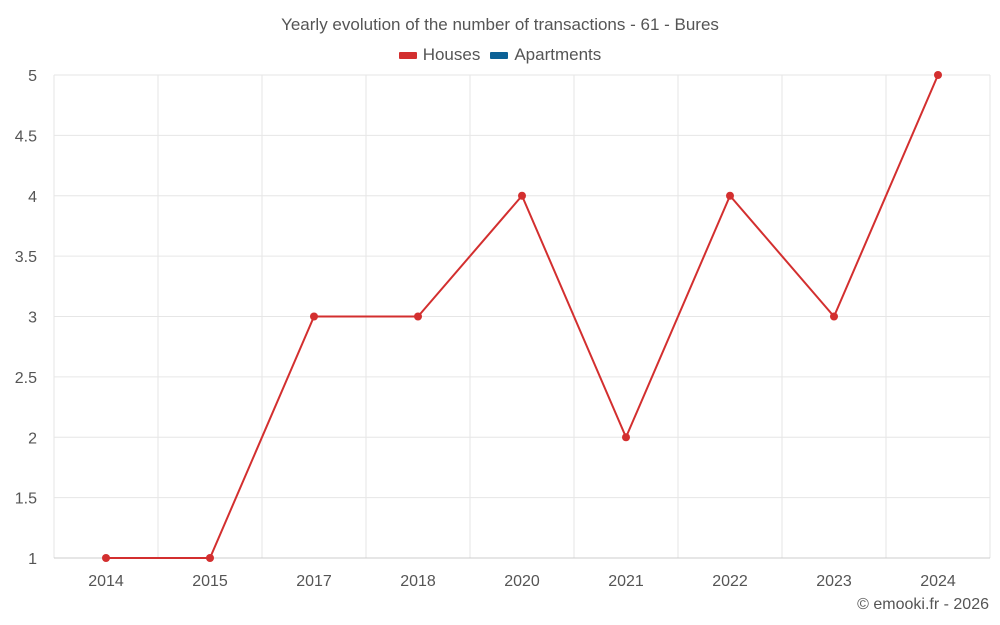 This screenshot has height=625, width=1000. What do you see at coordinates (106, 581) in the screenshot?
I see `x-tick-label: 2014` at bounding box center [106, 581].